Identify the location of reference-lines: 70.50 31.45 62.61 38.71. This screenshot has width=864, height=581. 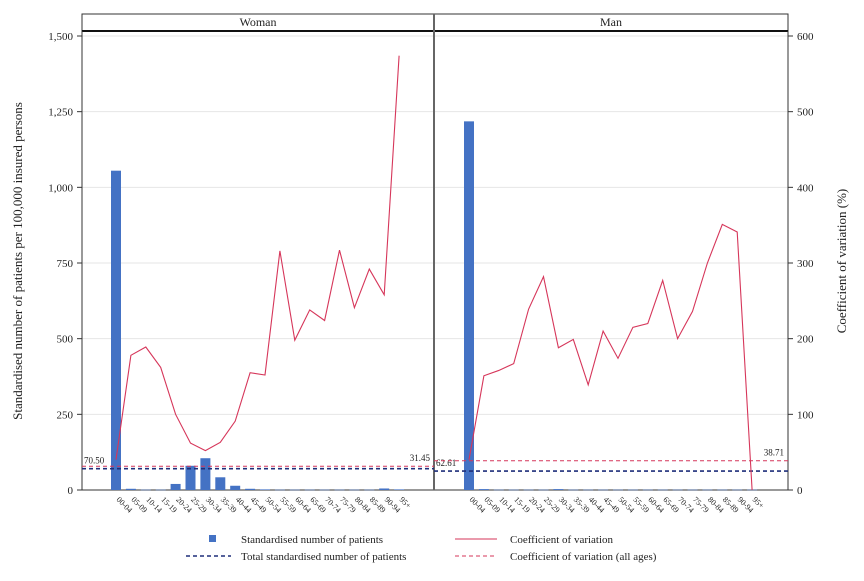
(435, 460).